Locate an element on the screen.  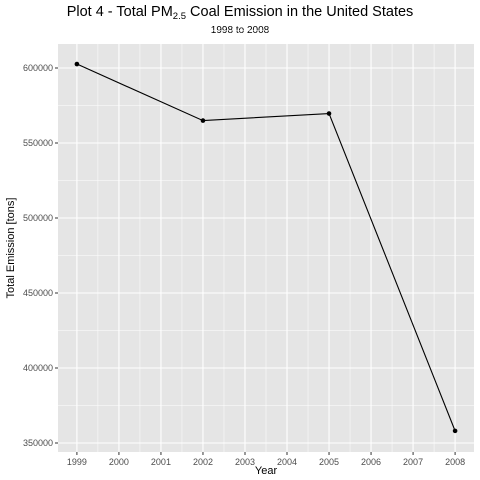
y-tick-label: 400000 is located at coordinates (38, 368).